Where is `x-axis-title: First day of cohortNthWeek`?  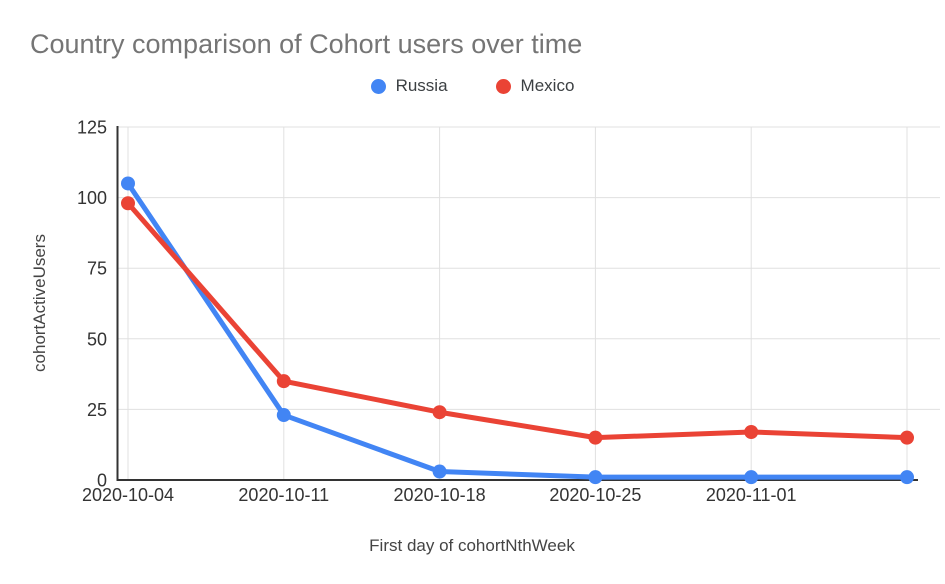 x-axis-title: First day of cohortNthWeek is located at coordinates (472, 545).